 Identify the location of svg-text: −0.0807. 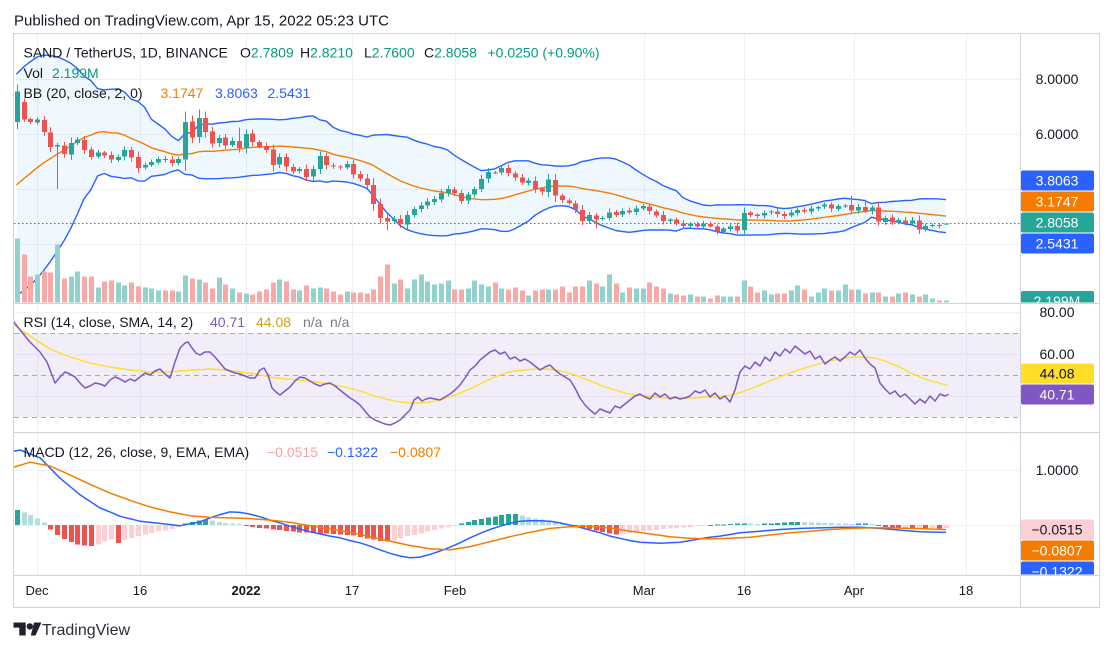
(1057, 551).